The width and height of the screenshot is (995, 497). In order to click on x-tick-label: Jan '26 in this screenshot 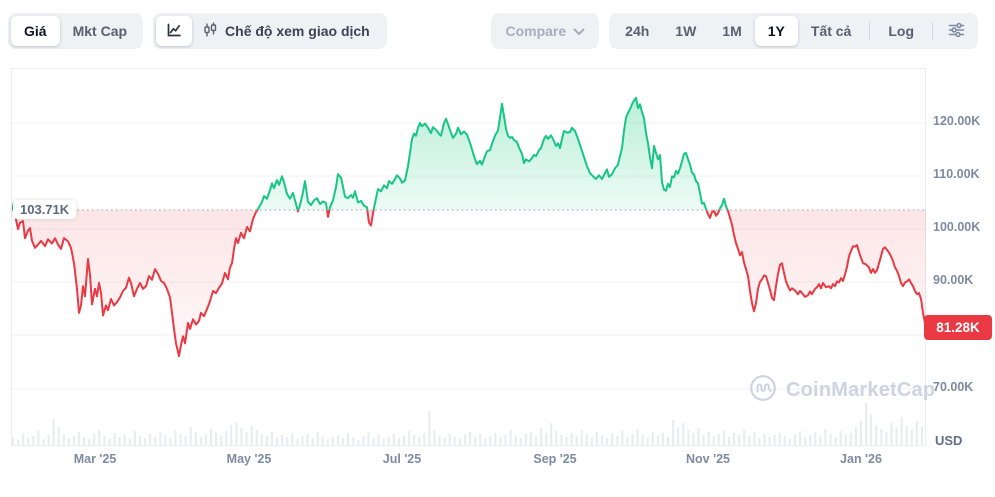, I will do `click(861, 459)`.